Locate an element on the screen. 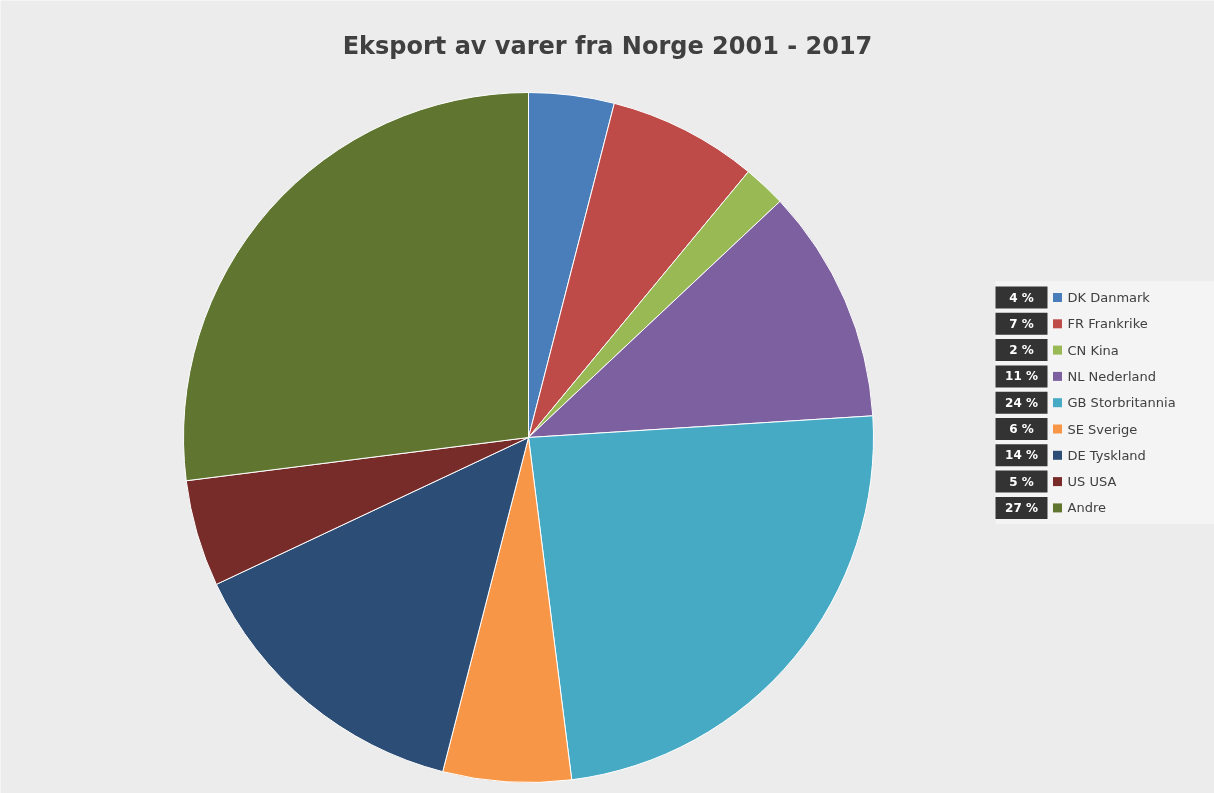  data-label: 4 % is located at coordinates (1021, 297).